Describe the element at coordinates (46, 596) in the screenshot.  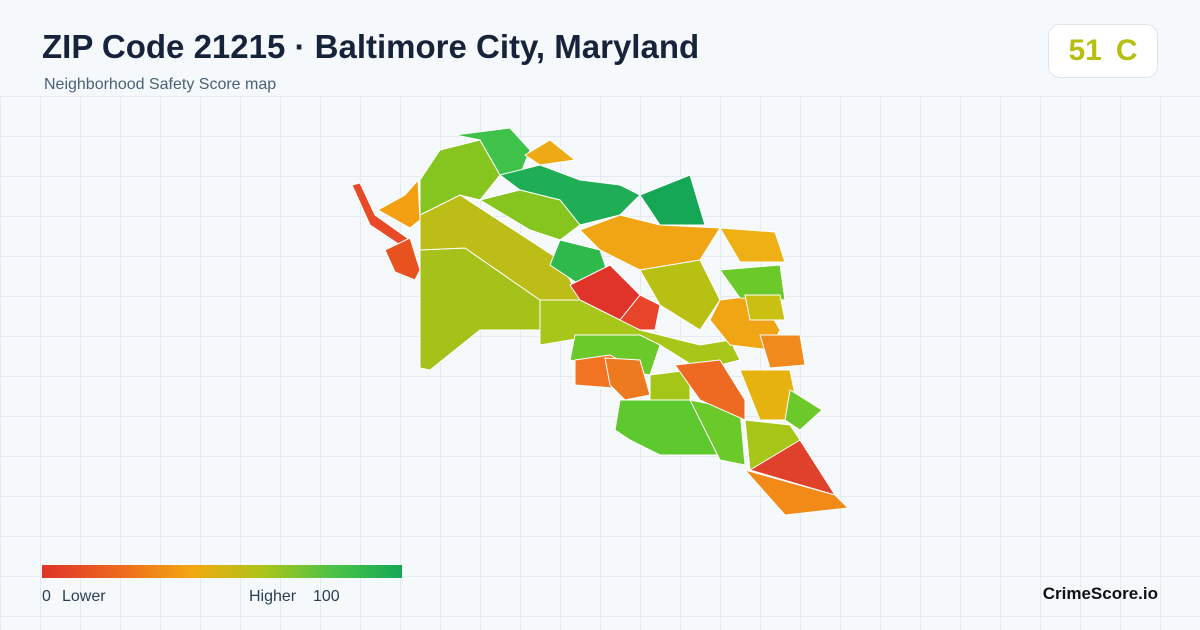
I see `legend-min: 0` at that location.